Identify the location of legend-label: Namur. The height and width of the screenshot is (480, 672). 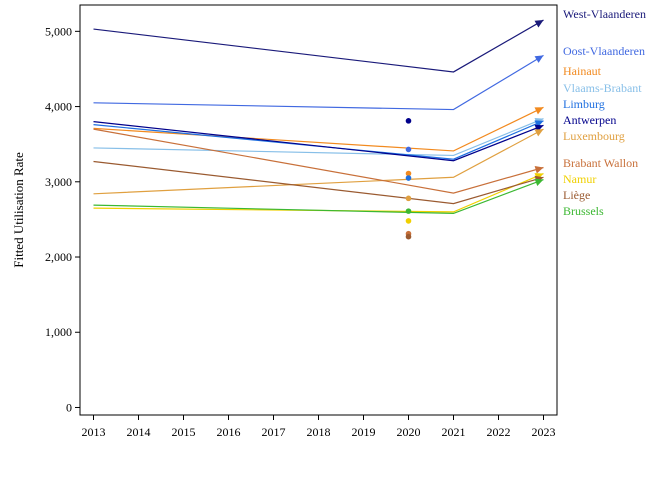
(579, 179).